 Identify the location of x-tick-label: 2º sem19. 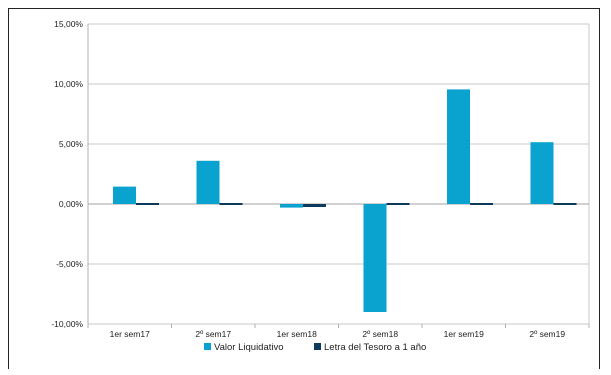
(547, 334).